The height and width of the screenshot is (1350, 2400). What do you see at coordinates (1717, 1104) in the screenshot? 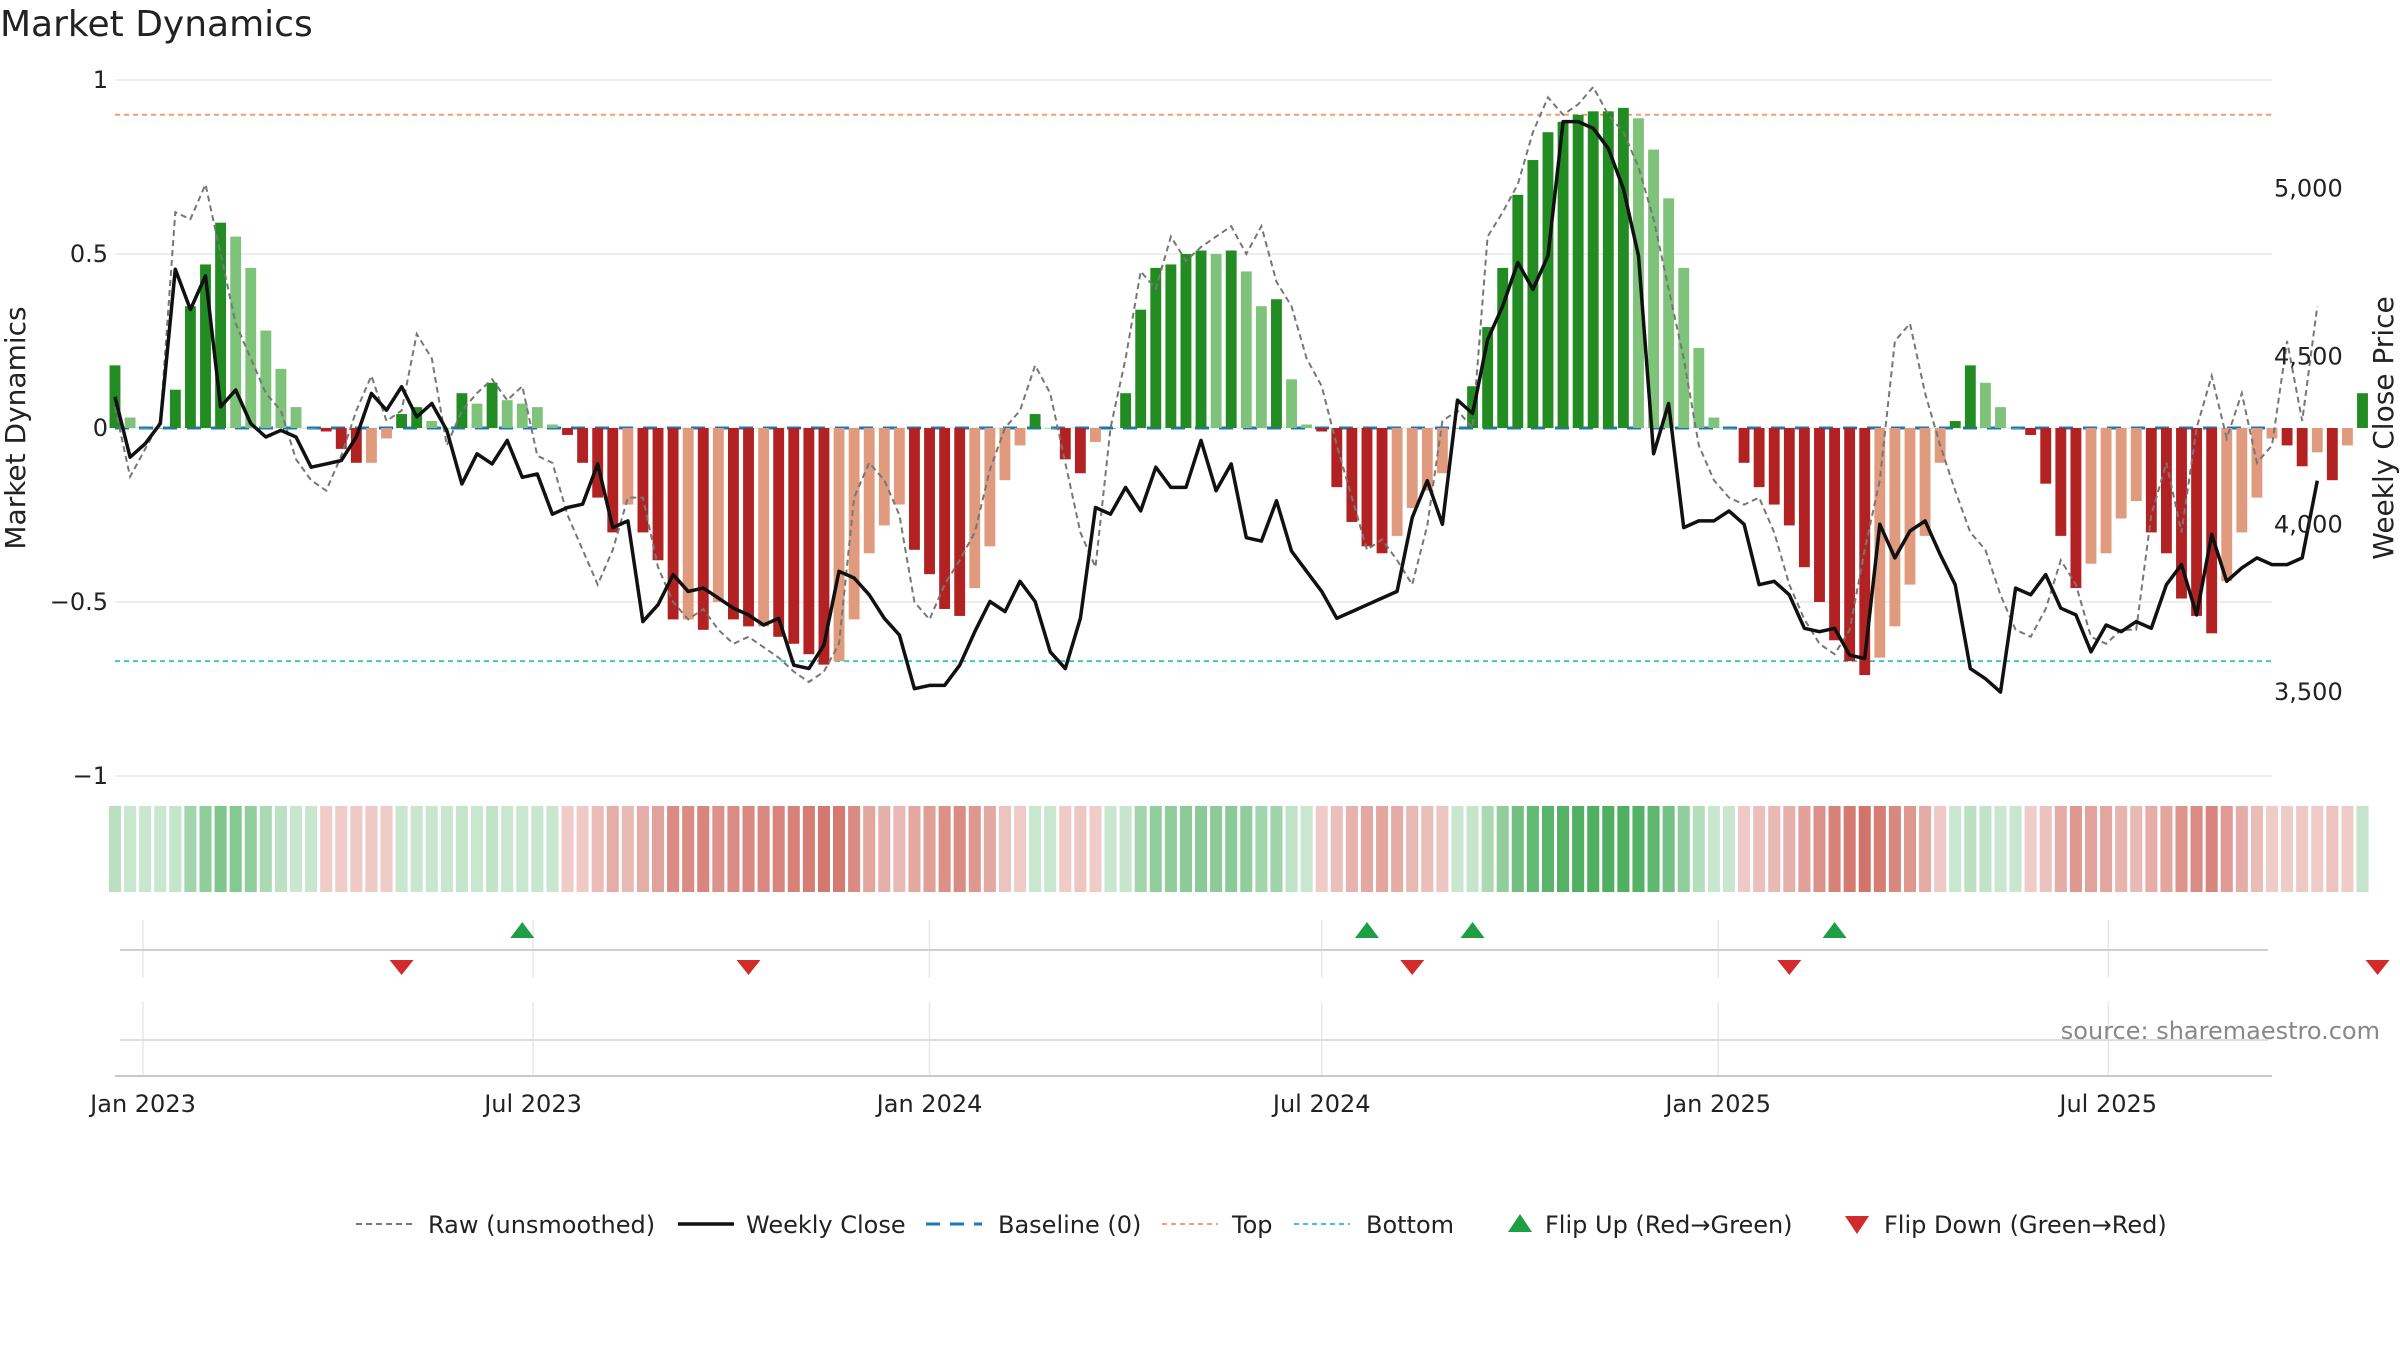
I see `x-tick-label: Jan 2025` at bounding box center [1717, 1104].